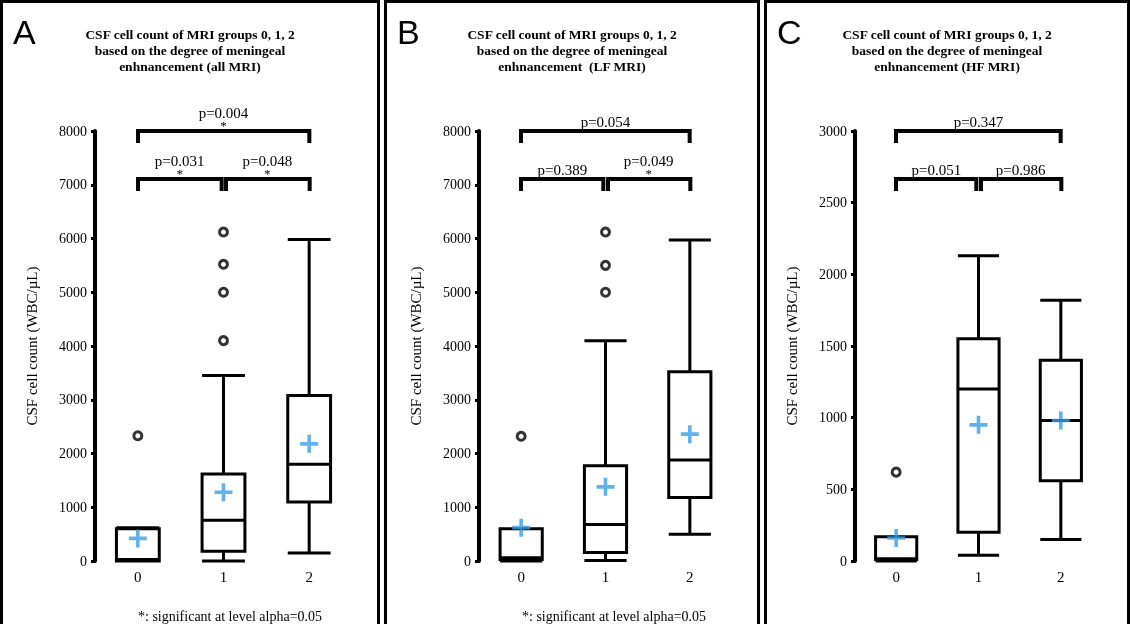 The width and height of the screenshot is (1130, 624). Describe the element at coordinates (947, 50) in the screenshot. I see `chart-title: CSF cell count of MRI groups 0, 1, 2 based on the degree of meningeal enhnancement (HF MRI)` at that location.